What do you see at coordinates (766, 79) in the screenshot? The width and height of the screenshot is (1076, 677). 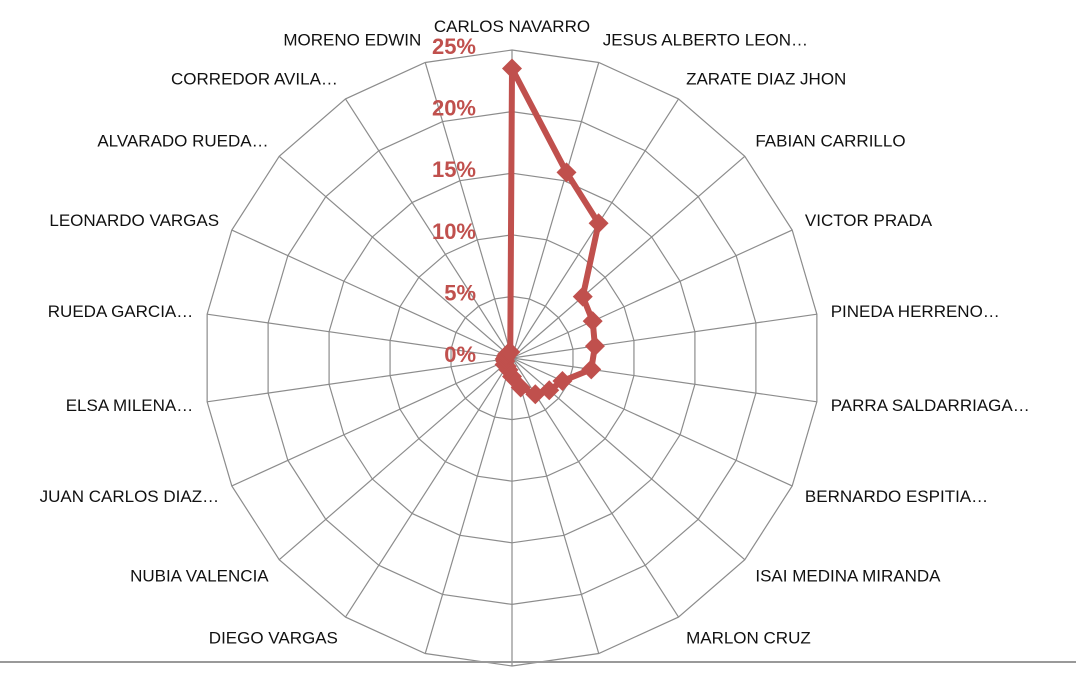 I see `category-label: ZARATE DIAZ JHON` at bounding box center [766, 79].